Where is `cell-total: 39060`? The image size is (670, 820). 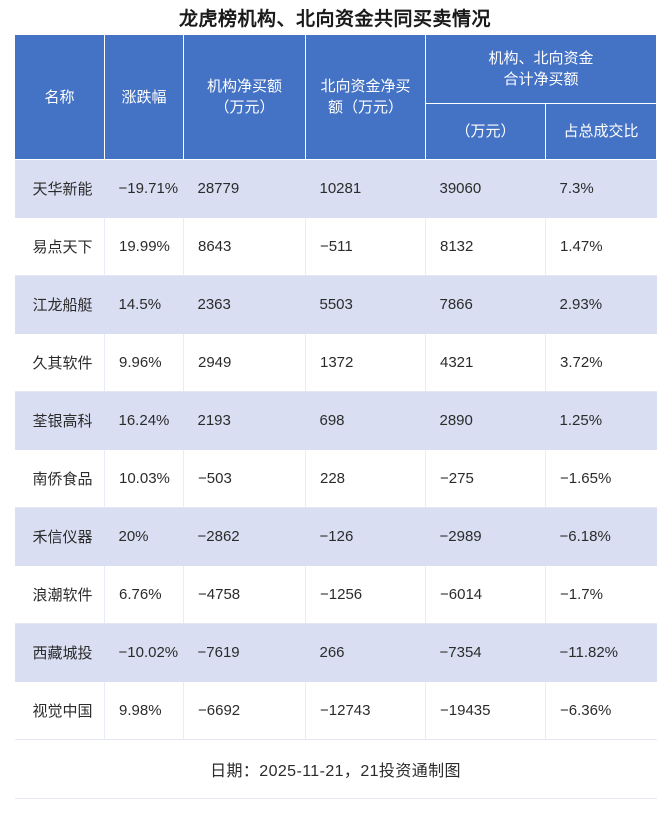 cell-total: 39060 is located at coordinates (485, 188).